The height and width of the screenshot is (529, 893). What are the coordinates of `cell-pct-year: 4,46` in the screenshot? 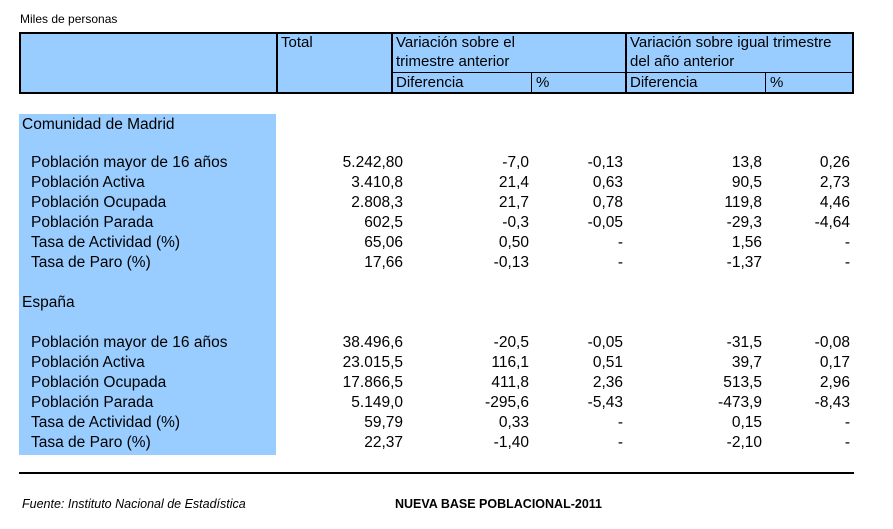 It's located at (834, 202).